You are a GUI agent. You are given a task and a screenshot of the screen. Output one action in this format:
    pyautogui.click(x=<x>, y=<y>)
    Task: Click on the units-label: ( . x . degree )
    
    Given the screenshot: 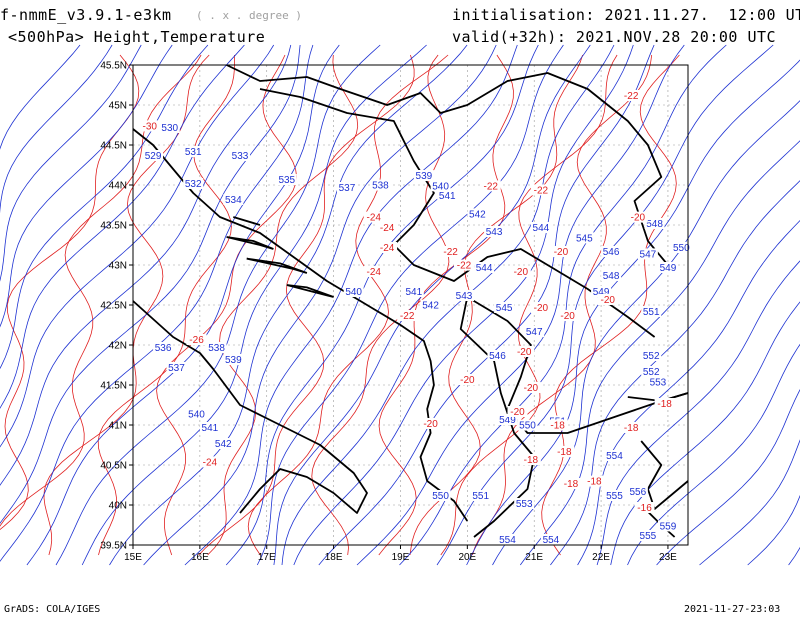 What is the action you would take?
    pyautogui.click(x=249, y=15)
    